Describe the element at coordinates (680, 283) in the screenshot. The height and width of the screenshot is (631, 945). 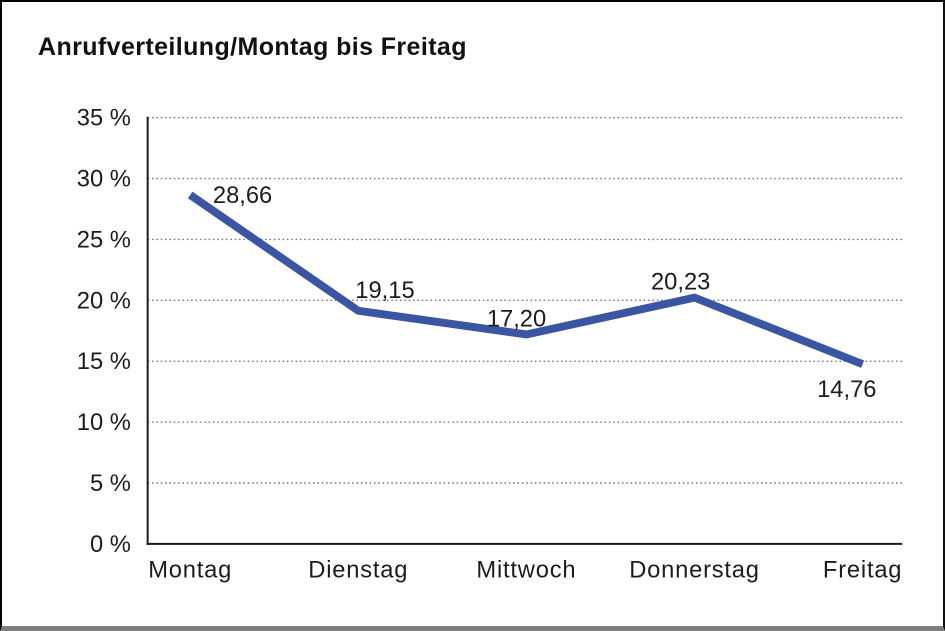
I see `data-label-donnerstag: 20,23` at that location.